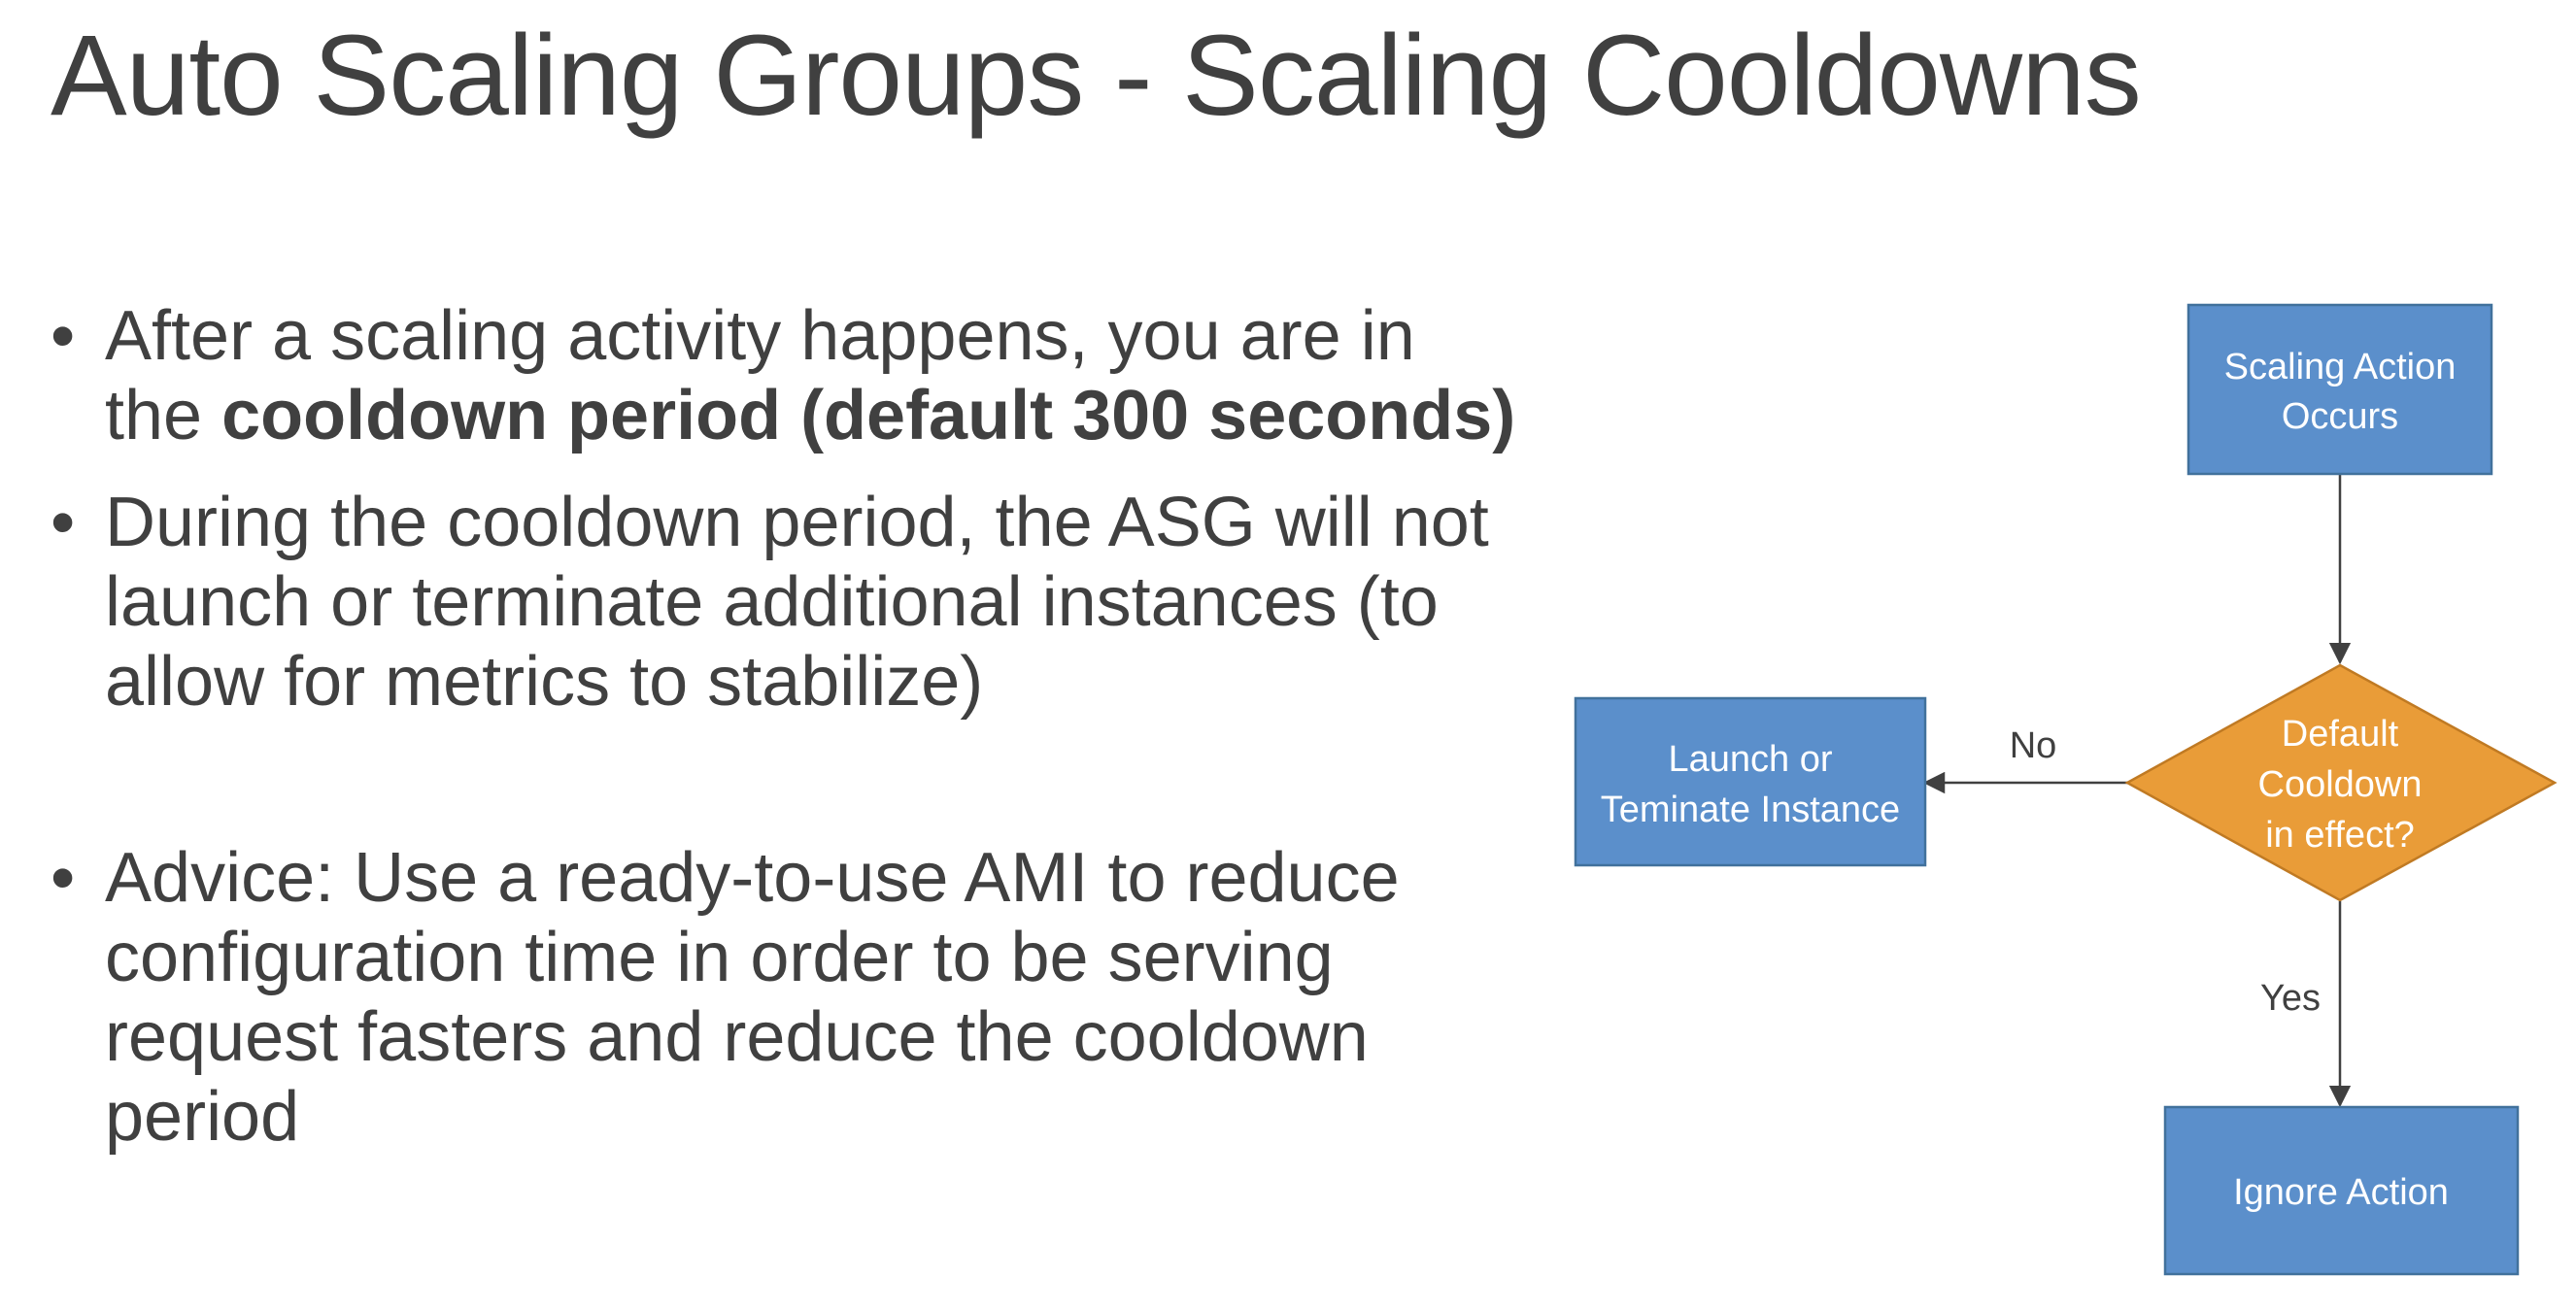  What do you see at coordinates (2340, 367) in the screenshot?
I see `node-label-line1: Scaling Action` at bounding box center [2340, 367].